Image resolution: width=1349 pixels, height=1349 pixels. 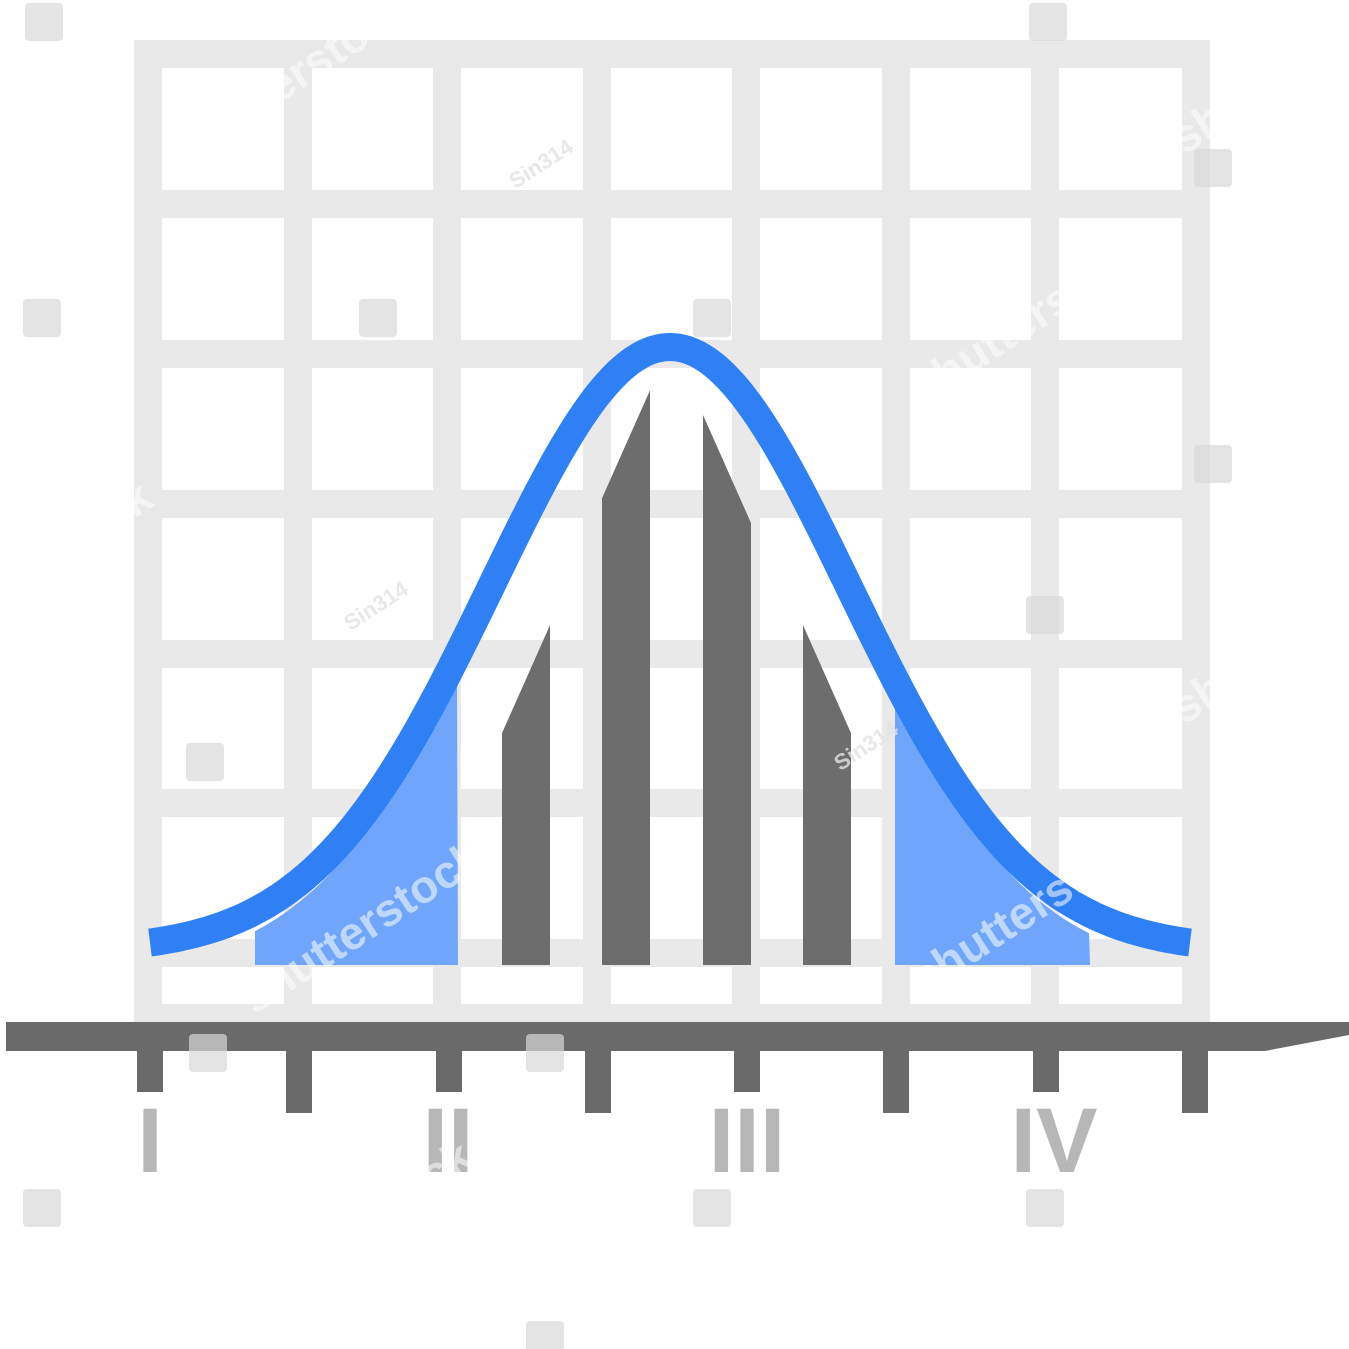 What do you see at coordinates (447, 1141) in the screenshot?
I see `axis-label-2: II` at bounding box center [447, 1141].